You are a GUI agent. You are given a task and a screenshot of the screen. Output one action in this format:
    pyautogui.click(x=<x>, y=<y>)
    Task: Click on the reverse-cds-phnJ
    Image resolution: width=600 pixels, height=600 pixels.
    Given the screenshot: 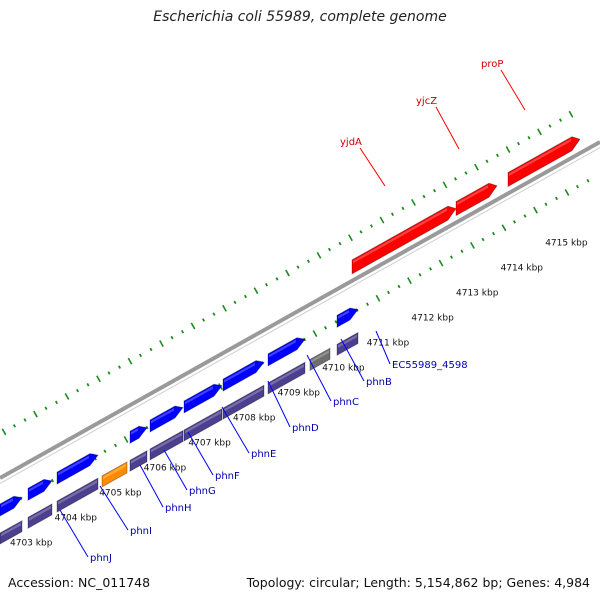 What is the action you would take?
    pyautogui.click(x=11, y=506)
    